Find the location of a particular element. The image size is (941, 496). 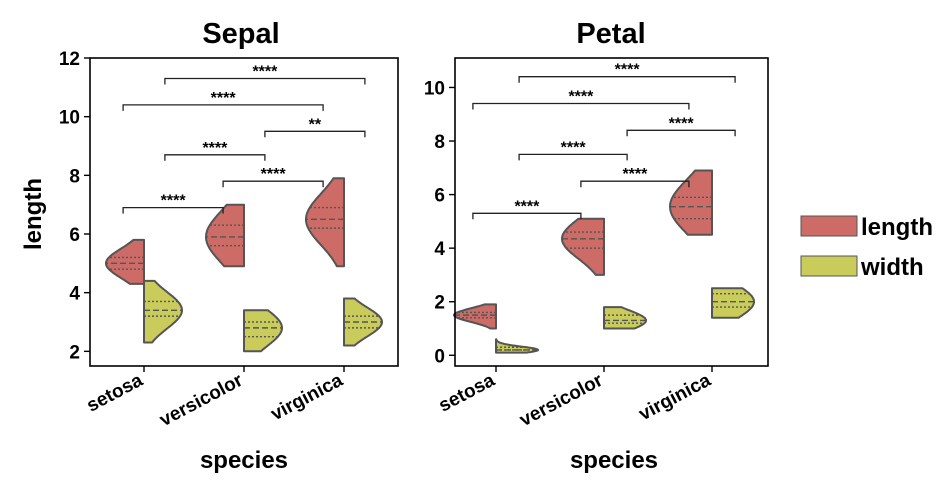

sepal-x-axis-label: species is located at coordinates (244, 460).